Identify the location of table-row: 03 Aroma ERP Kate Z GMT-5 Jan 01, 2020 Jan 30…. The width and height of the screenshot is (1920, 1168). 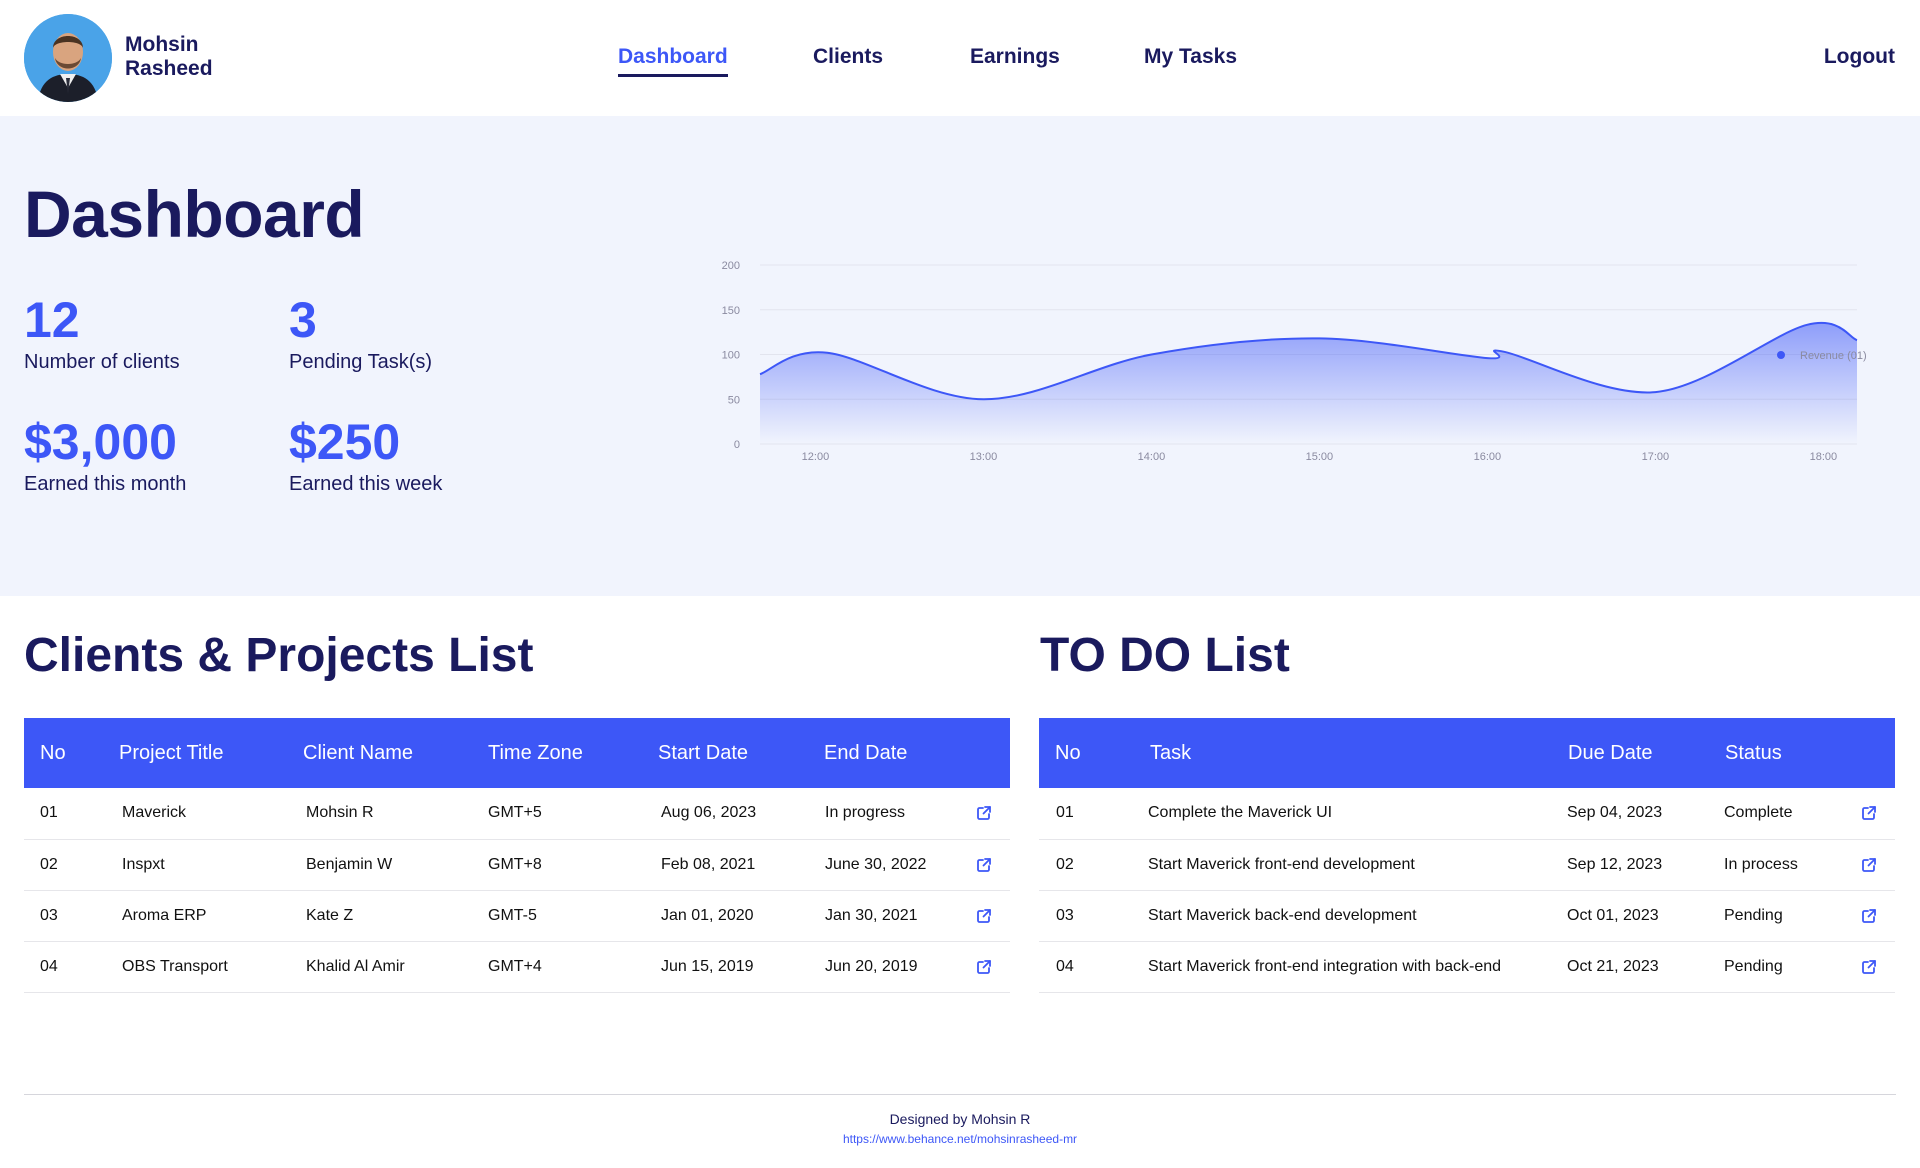
(517, 916).